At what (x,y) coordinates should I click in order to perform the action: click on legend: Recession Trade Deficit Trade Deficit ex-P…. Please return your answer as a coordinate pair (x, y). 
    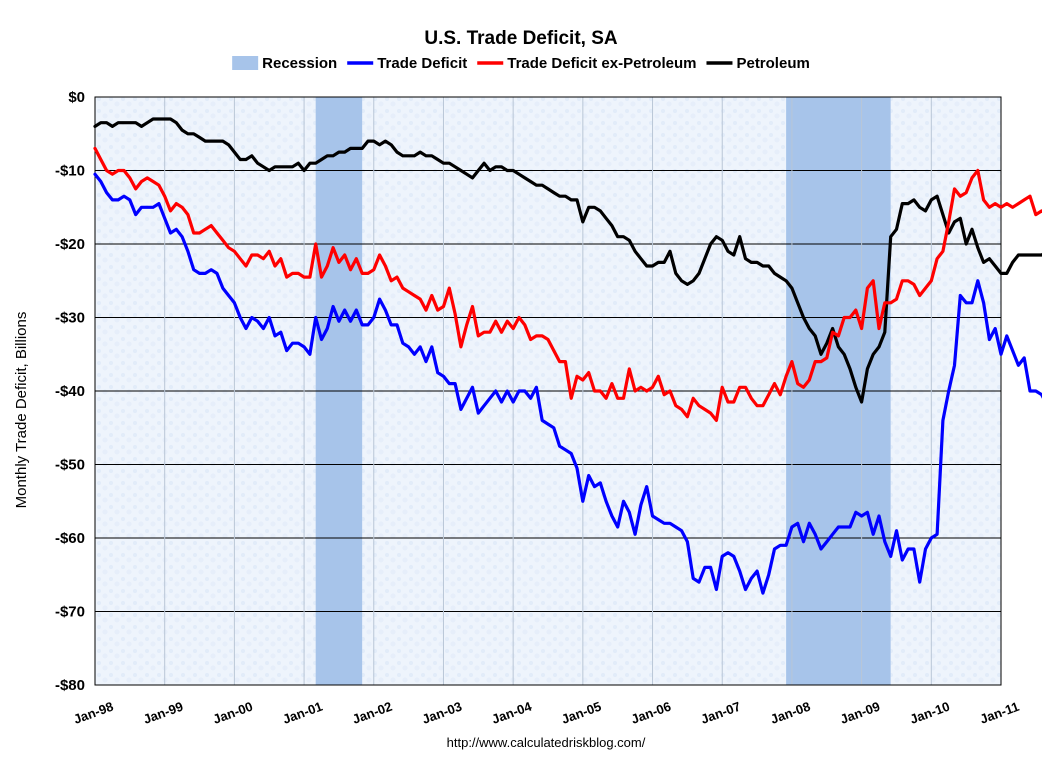
    Looking at the image, I should click on (521, 63).